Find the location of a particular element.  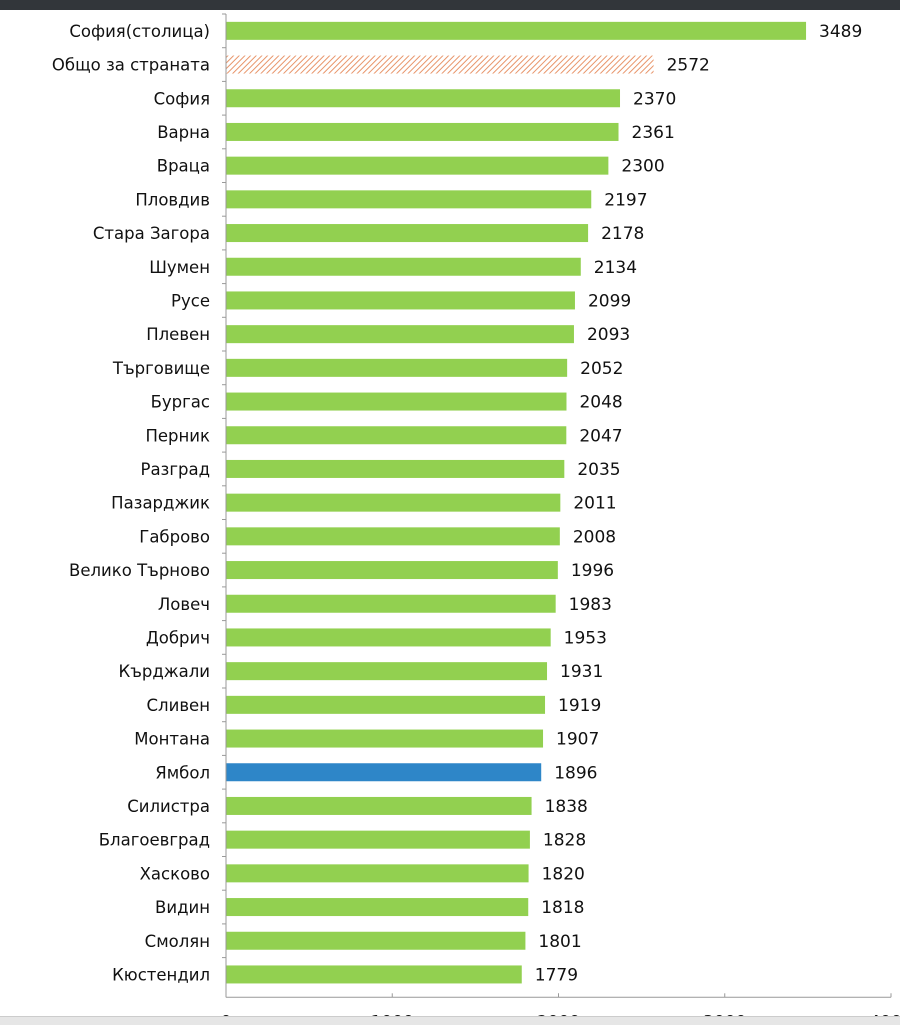

value-label: 2008 is located at coordinates (594, 537).